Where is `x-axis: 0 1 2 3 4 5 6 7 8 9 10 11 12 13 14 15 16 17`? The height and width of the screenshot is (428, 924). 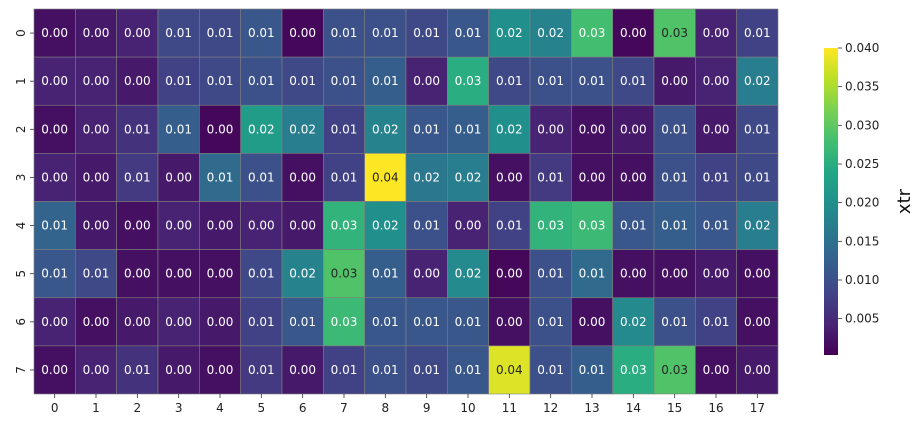 x-axis: 0 1 2 3 4 5 6 7 8 9 10 11 12 13 14 15 16 17 is located at coordinates (408, 404).